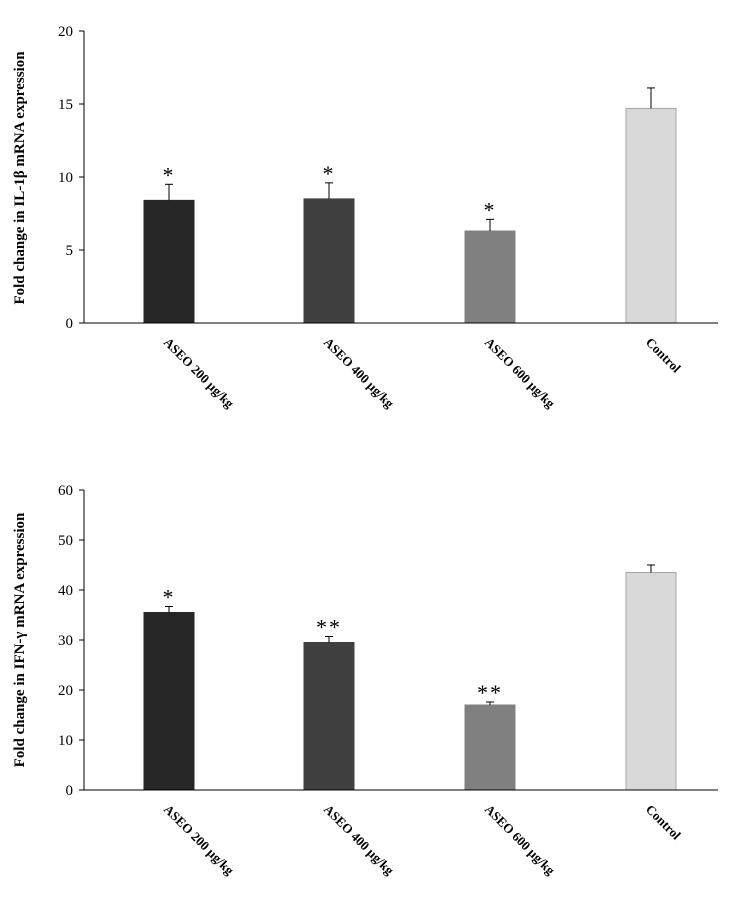  What do you see at coordinates (70, 324) in the screenshot?
I see `il1b-y-tick-label: 0` at bounding box center [70, 324].